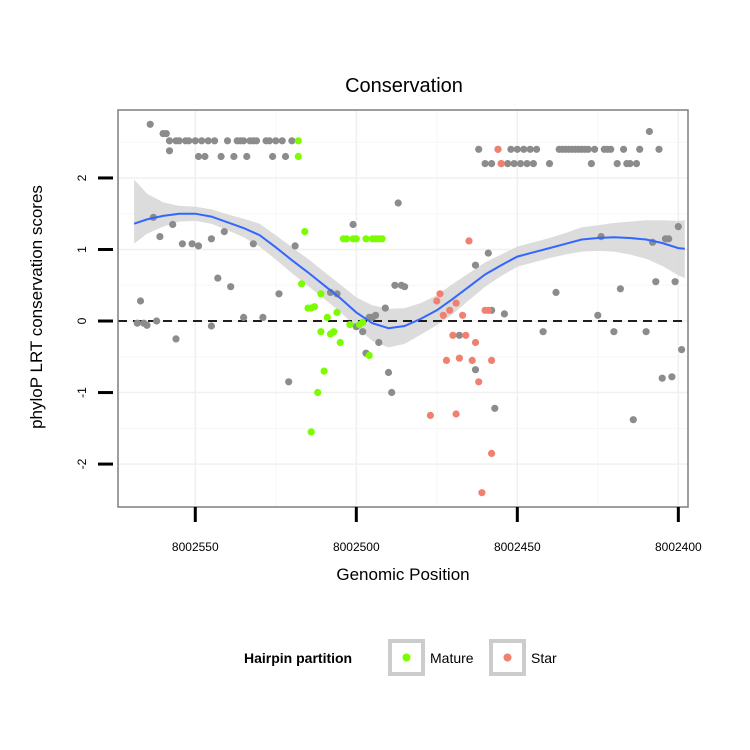 The image size is (750, 750). What do you see at coordinates (409, 271) in the screenshot?
I see `loess-smooth-line` at bounding box center [409, 271].